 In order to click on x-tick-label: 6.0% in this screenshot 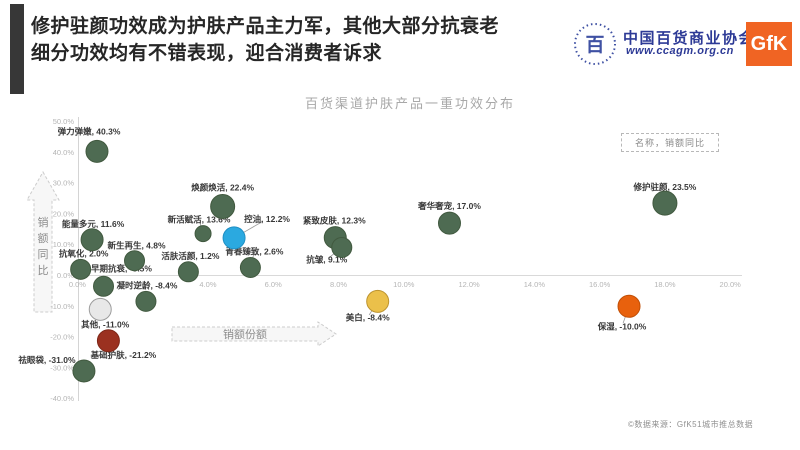, I will do `click(273, 284)`.